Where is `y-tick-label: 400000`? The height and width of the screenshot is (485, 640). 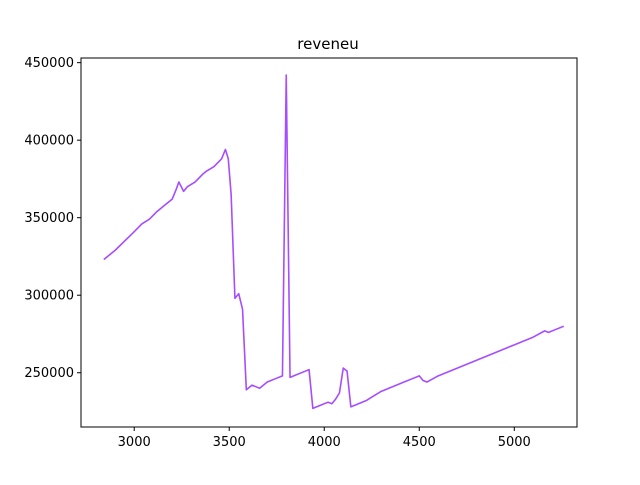 y-tick-label: 400000 is located at coordinates (49, 141).